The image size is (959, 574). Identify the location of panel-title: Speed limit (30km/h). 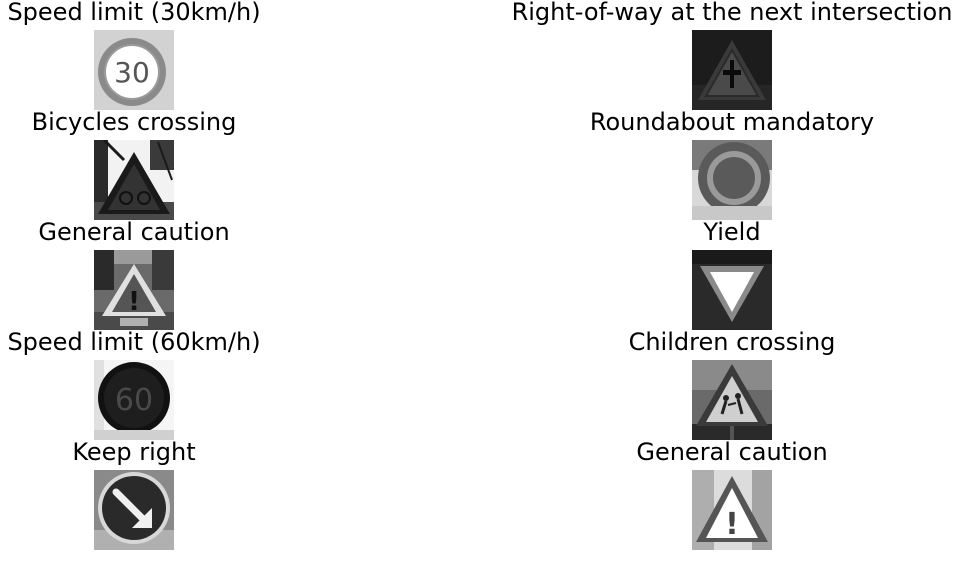
(134, 13).